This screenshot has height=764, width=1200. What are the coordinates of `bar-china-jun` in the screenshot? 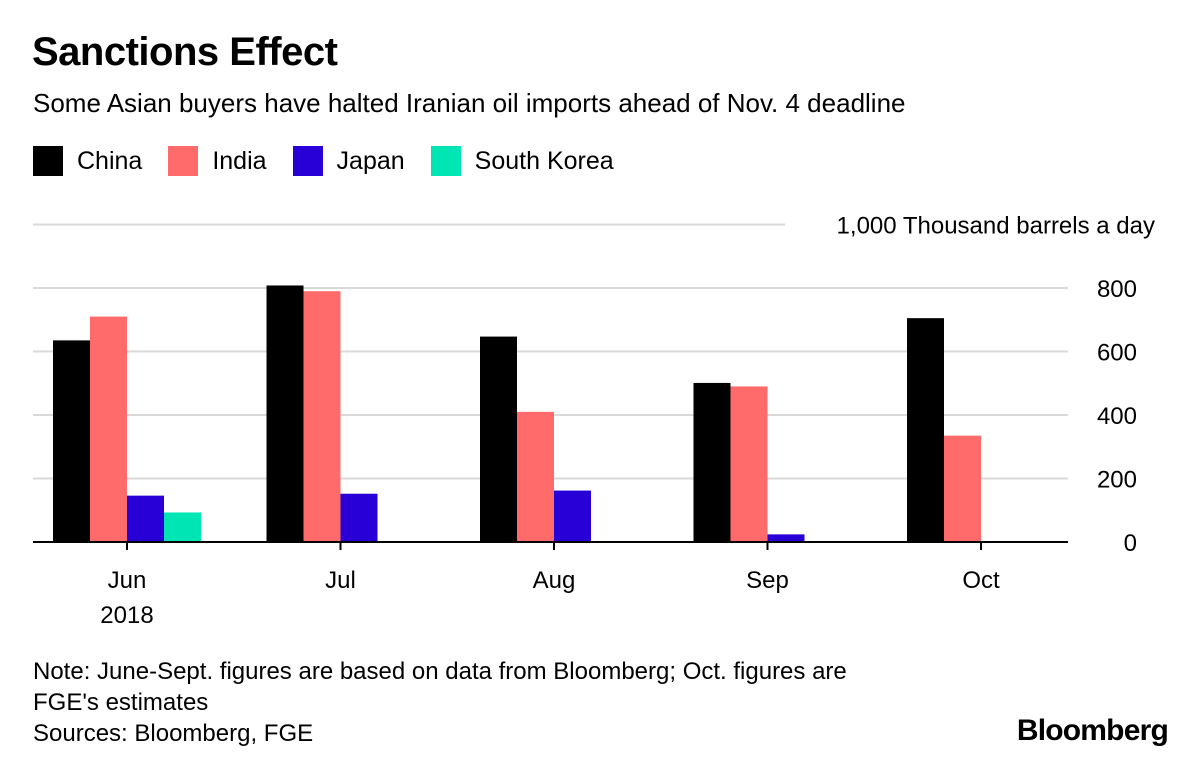 It's located at (71, 441).